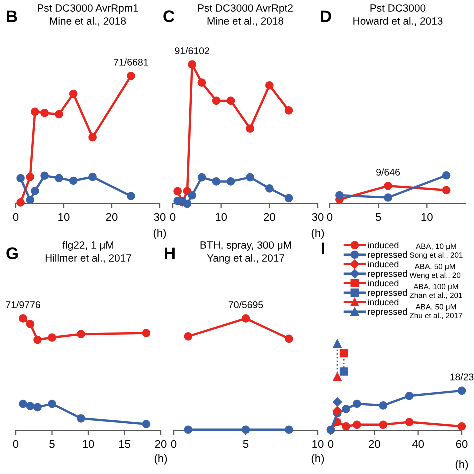  What do you see at coordinates (160, 217) in the screenshot?
I see `x-tick-label: 30` at bounding box center [160, 217].